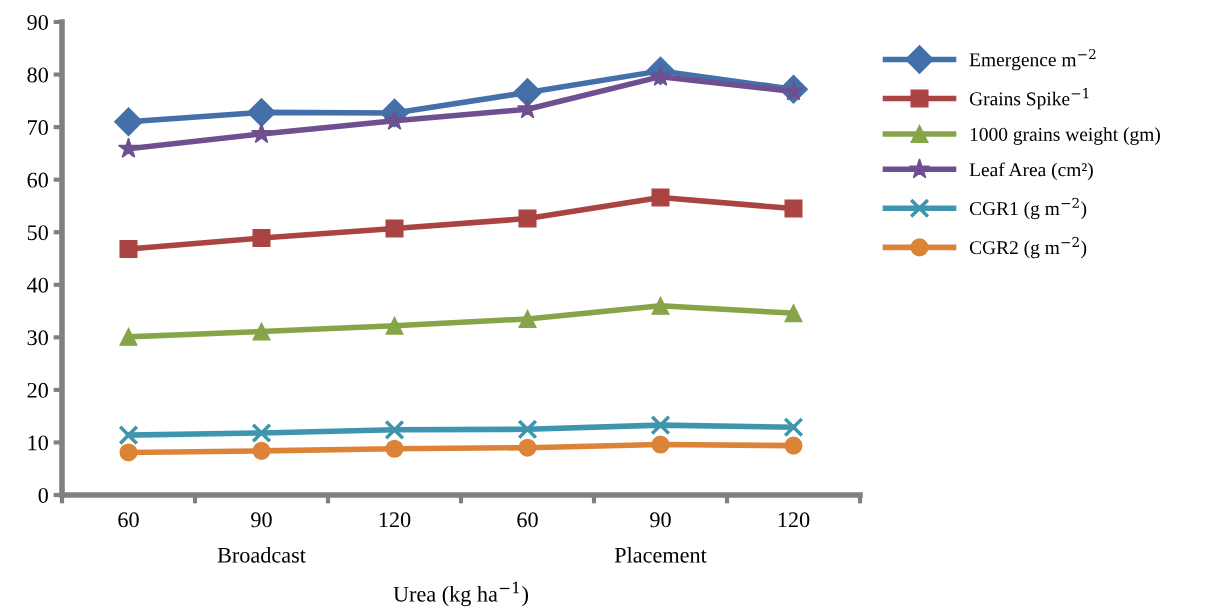 The image size is (1212, 613). What do you see at coordinates (1028, 247) in the screenshot?
I see `legend-label: CGR2 (g m$^{−2}$)` at bounding box center [1028, 247].